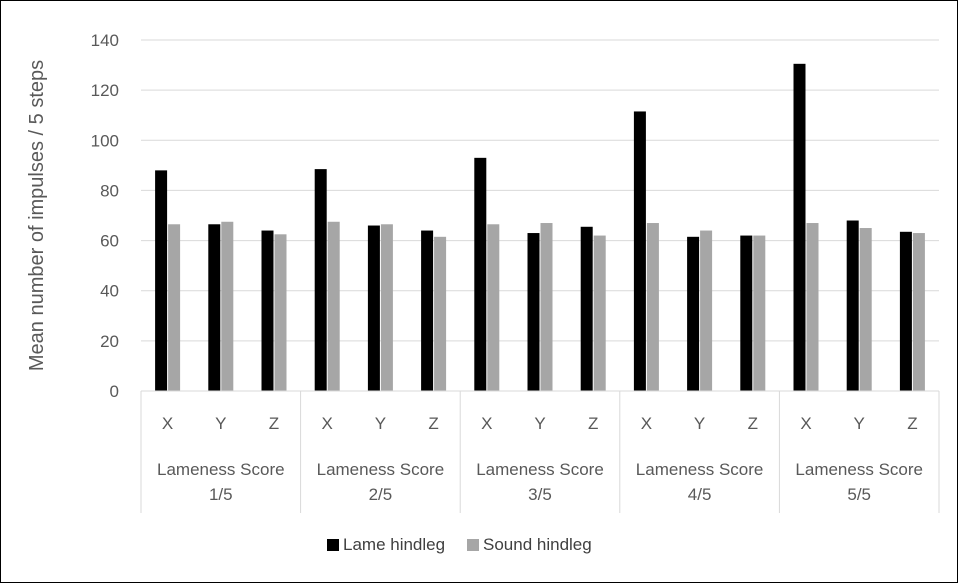 The image size is (958, 584). What do you see at coordinates (537, 544) in the screenshot?
I see `legend-label-sound: Sound hindleg` at bounding box center [537, 544].